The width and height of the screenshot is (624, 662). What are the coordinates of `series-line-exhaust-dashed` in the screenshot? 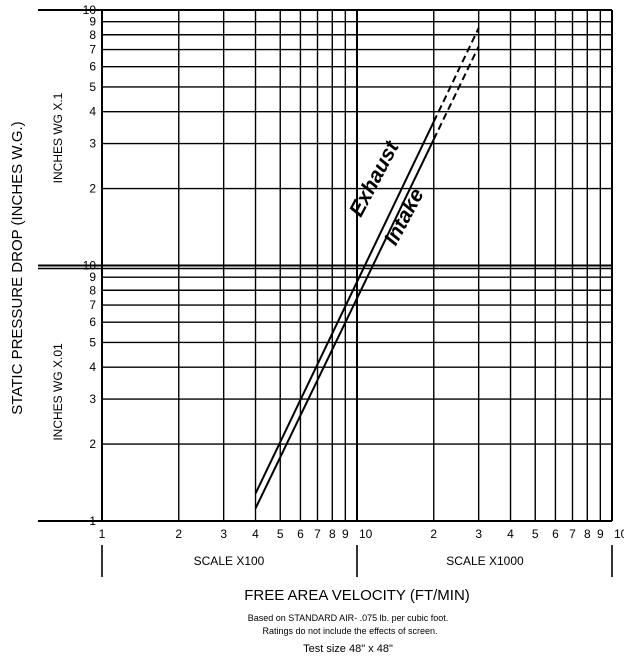 It's located at (456, 75).